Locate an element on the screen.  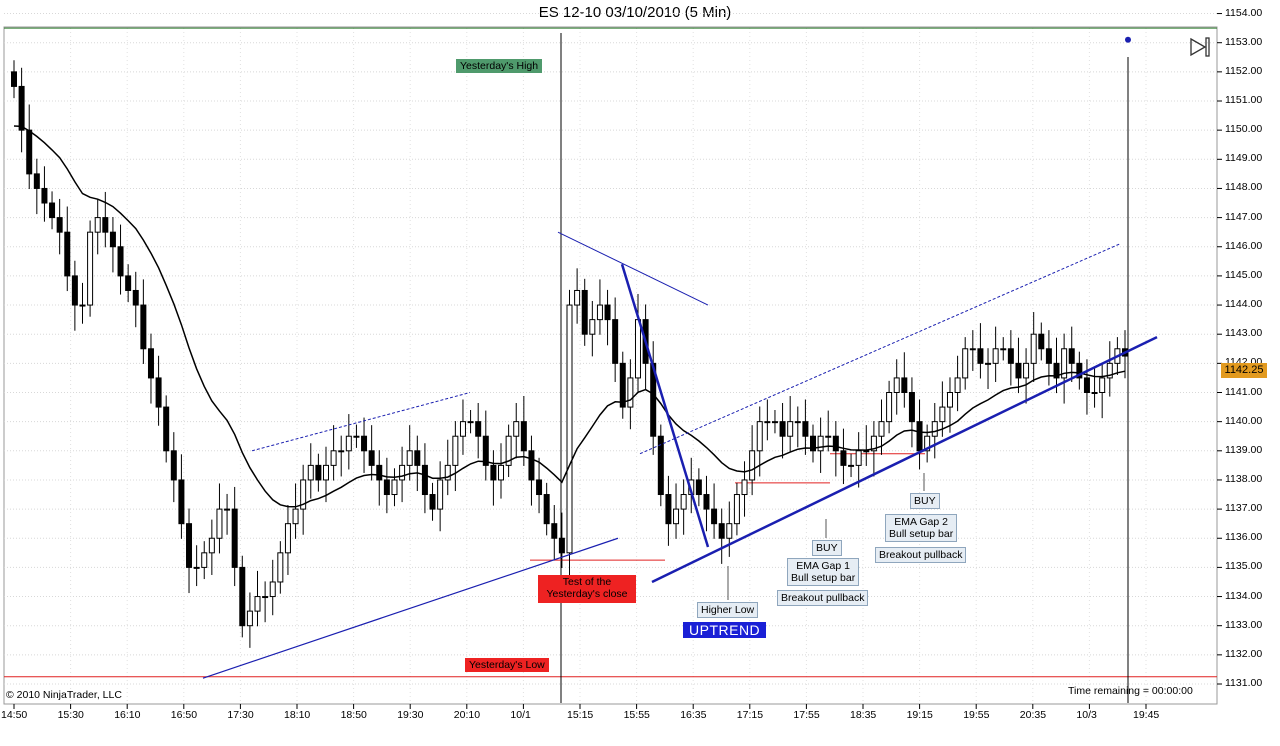
y-tick-label: 1138.00 is located at coordinates (1244, 478).